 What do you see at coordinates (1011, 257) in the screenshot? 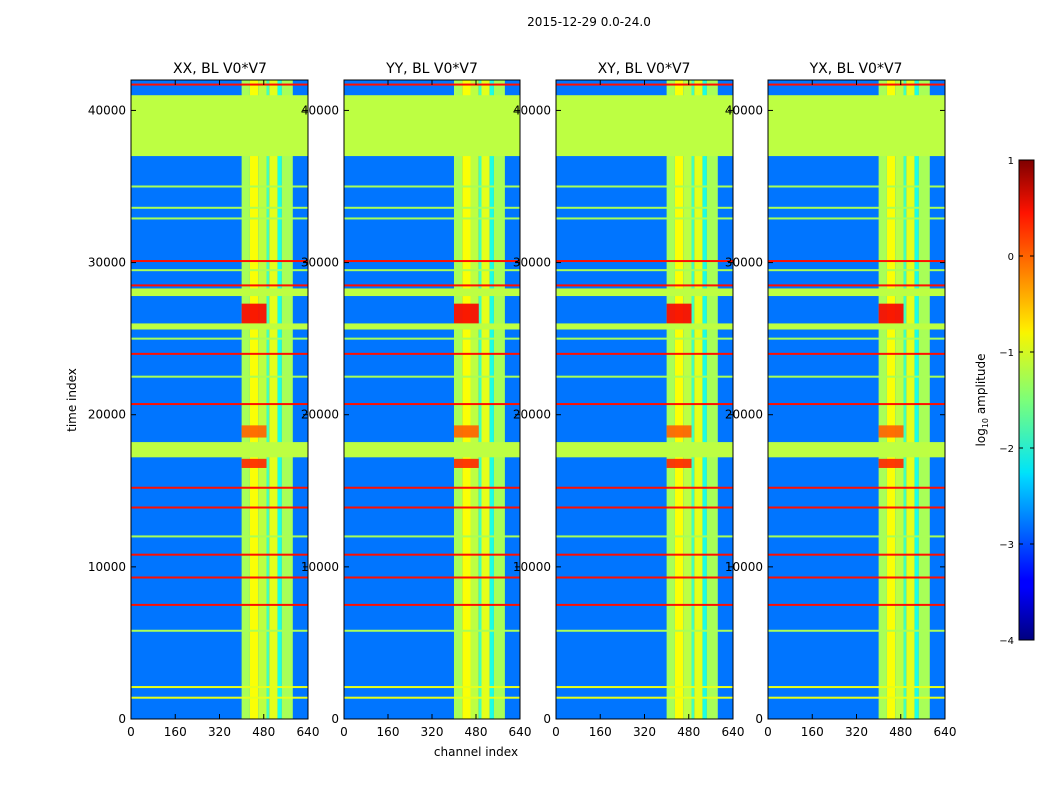
I see `colorbar-tick-label: 0` at bounding box center [1011, 257].